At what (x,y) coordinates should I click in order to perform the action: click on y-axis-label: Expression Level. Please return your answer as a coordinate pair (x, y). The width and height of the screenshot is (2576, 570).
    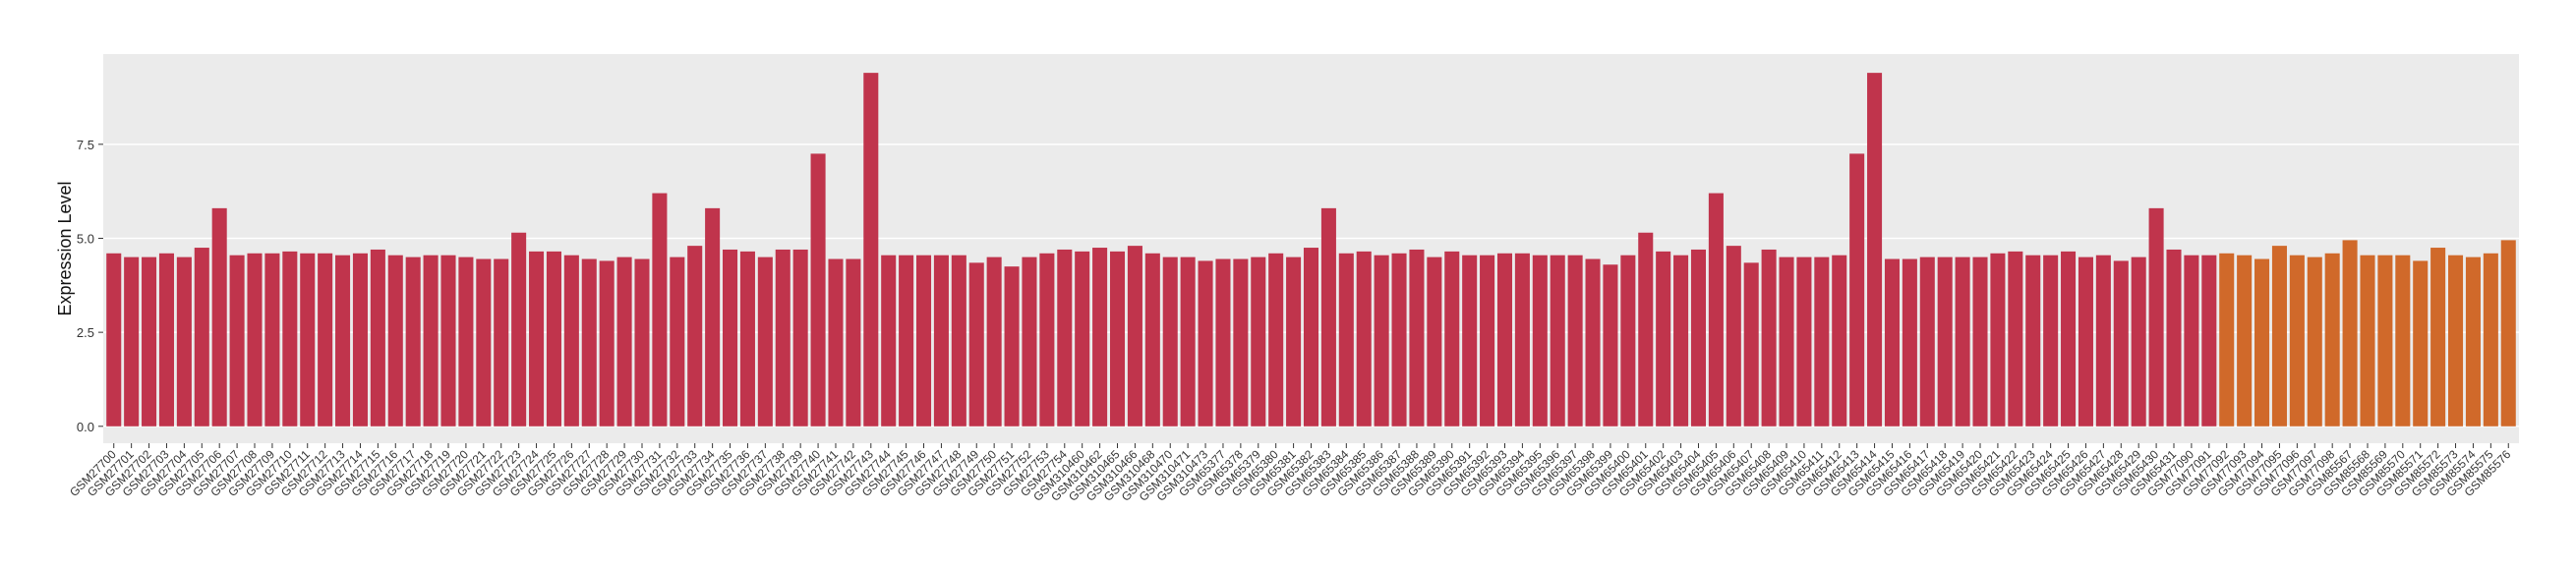
    Looking at the image, I should click on (65, 248).